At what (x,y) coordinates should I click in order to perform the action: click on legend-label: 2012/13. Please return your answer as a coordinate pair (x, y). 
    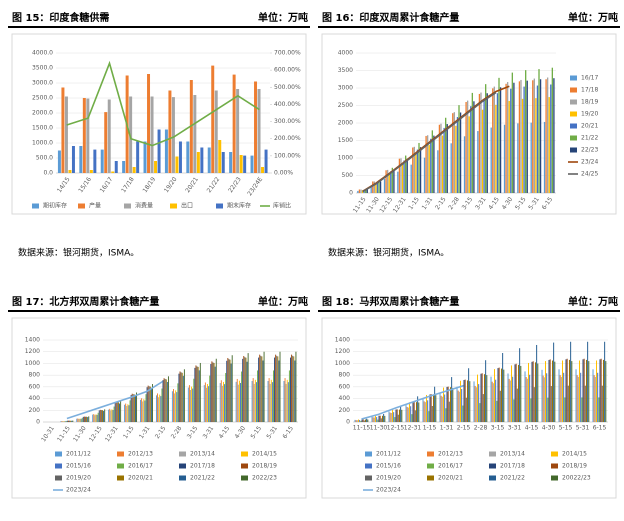
    Looking at the image, I should click on (140, 454).